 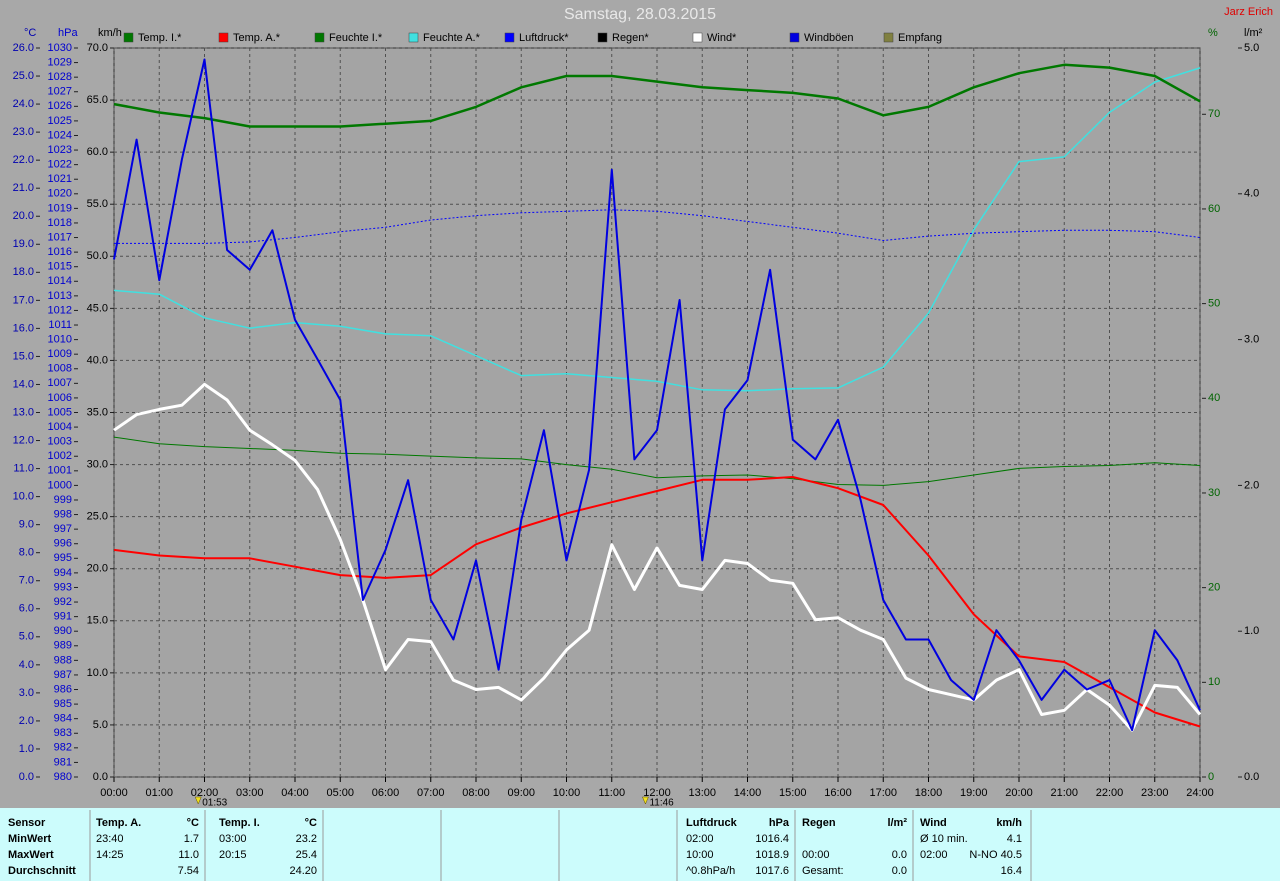 I want to click on series-line, so click(x=657, y=95).